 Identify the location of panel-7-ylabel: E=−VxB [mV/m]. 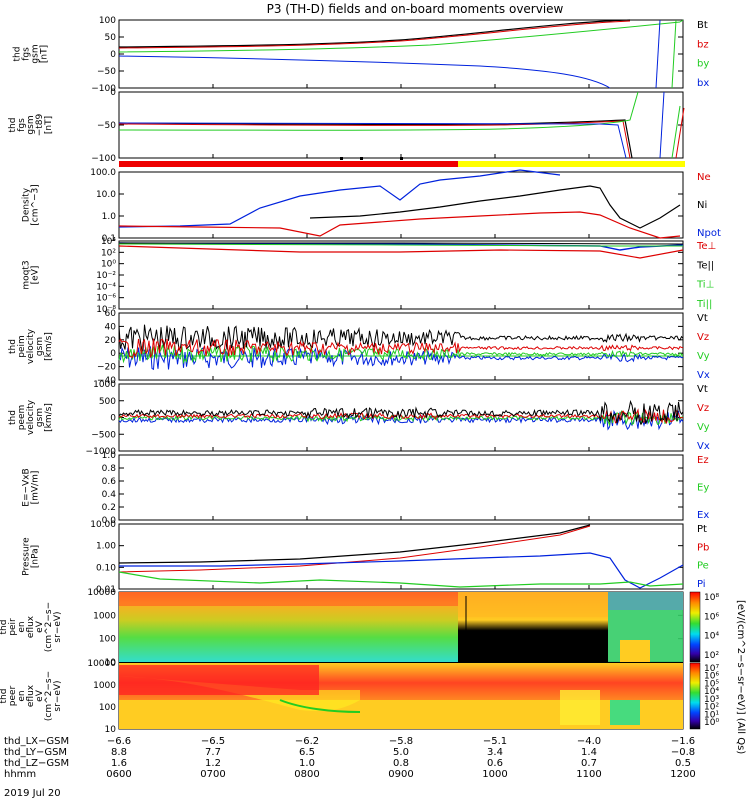
(31, 487).